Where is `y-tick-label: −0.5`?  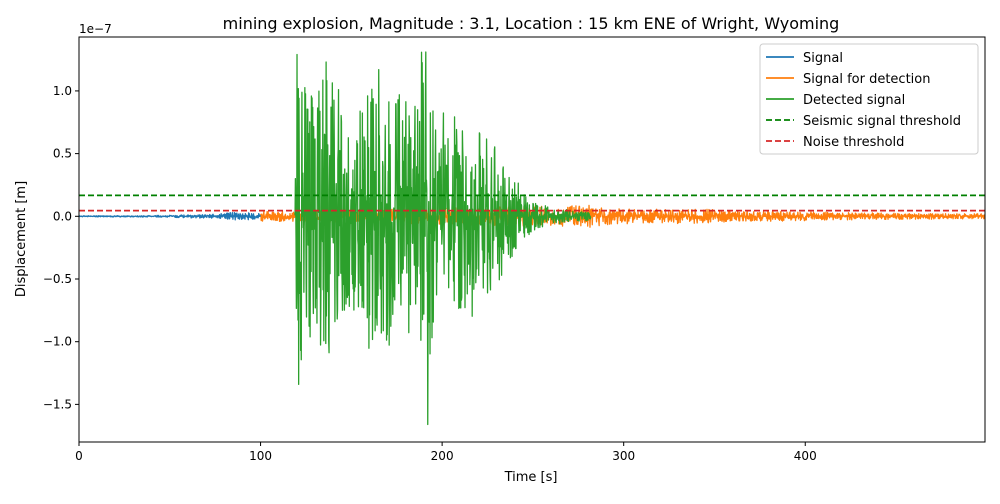
y-tick-label: −0.5 is located at coordinates (57, 279).